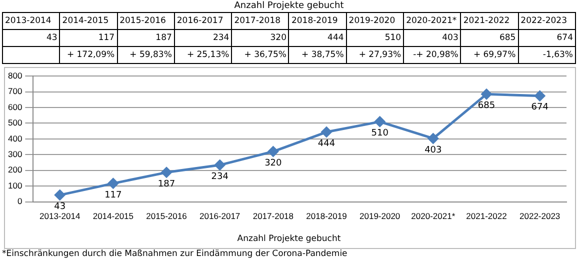  I want to click on y-tick-label: 300, so click(15, 154).